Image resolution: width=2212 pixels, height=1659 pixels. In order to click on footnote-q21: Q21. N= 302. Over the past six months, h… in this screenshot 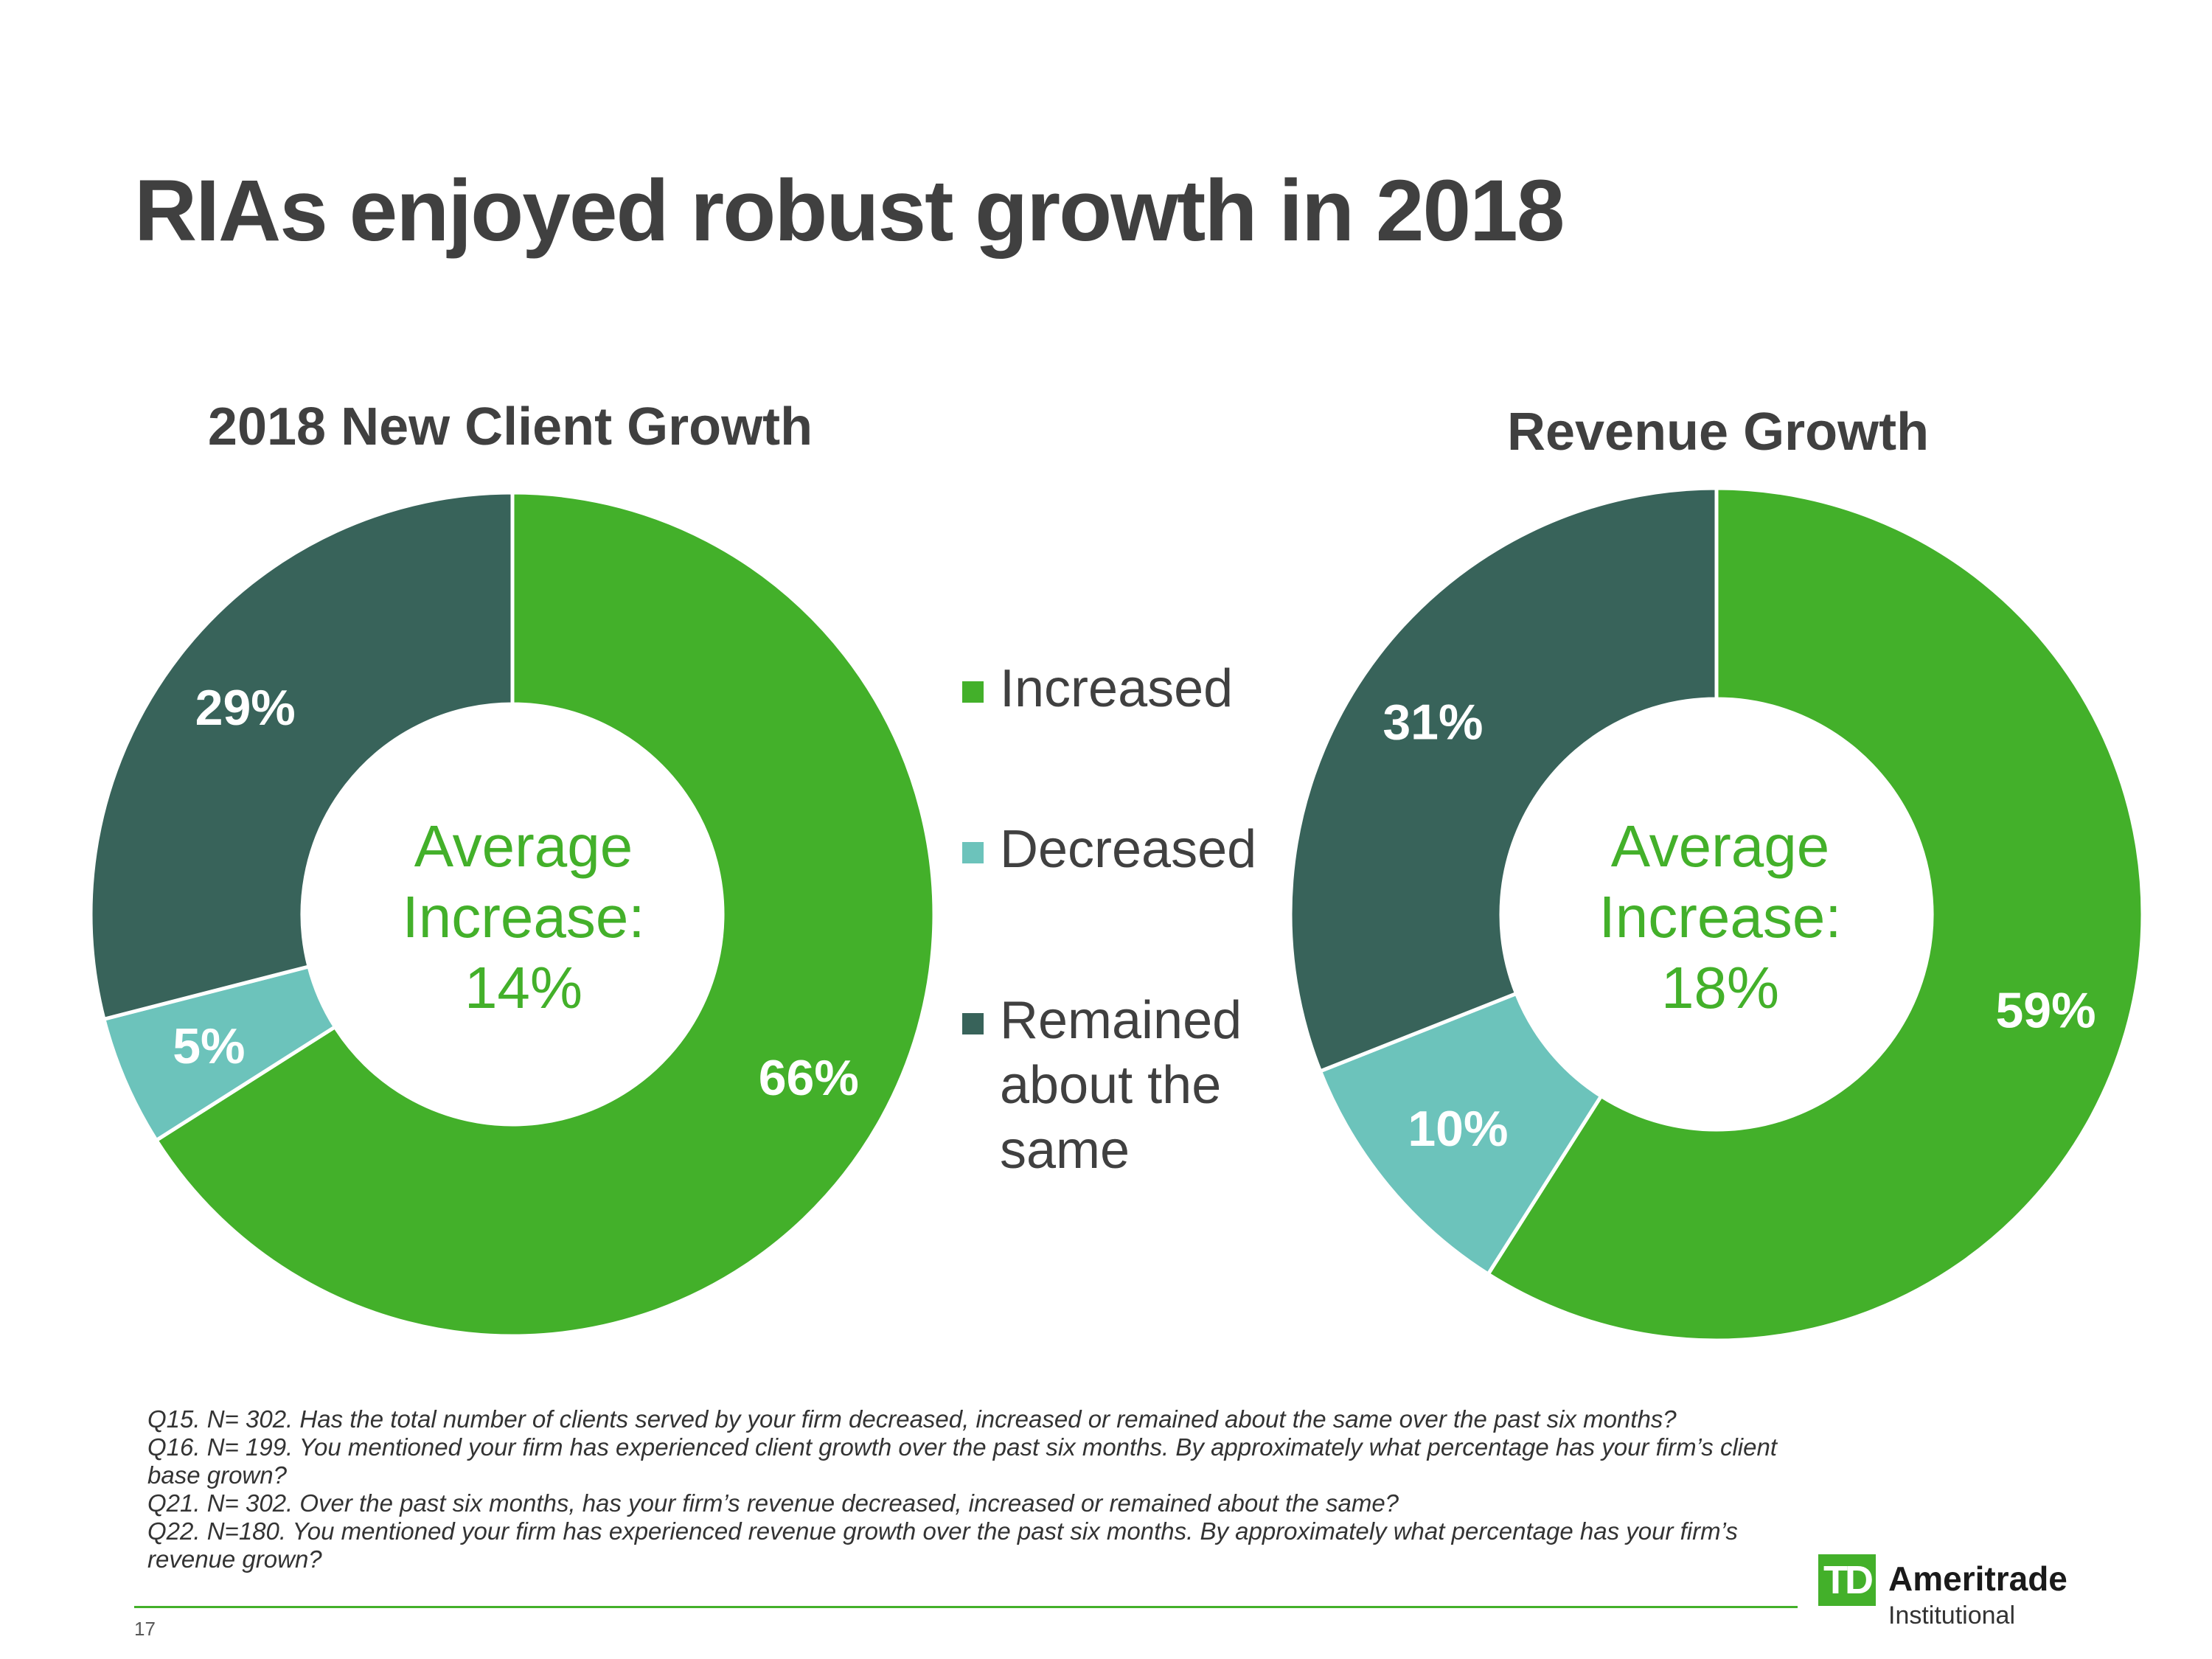, I will do `click(773, 1503)`.